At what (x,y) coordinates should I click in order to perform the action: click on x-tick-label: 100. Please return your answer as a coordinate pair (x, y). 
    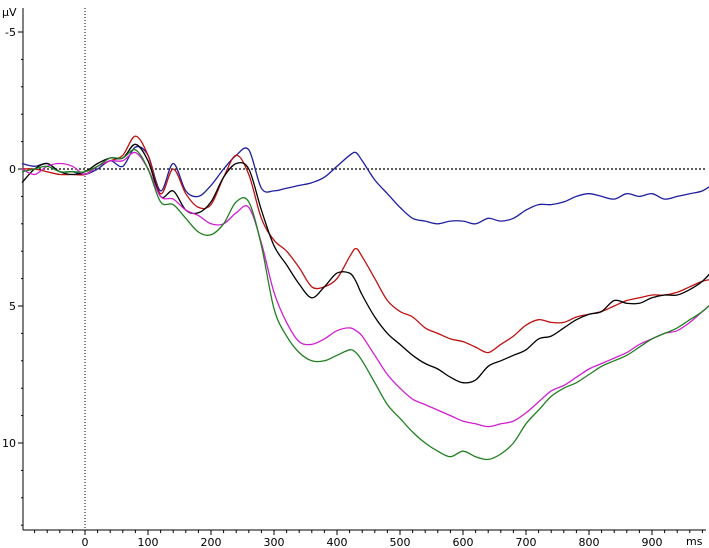
    Looking at the image, I should click on (148, 542).